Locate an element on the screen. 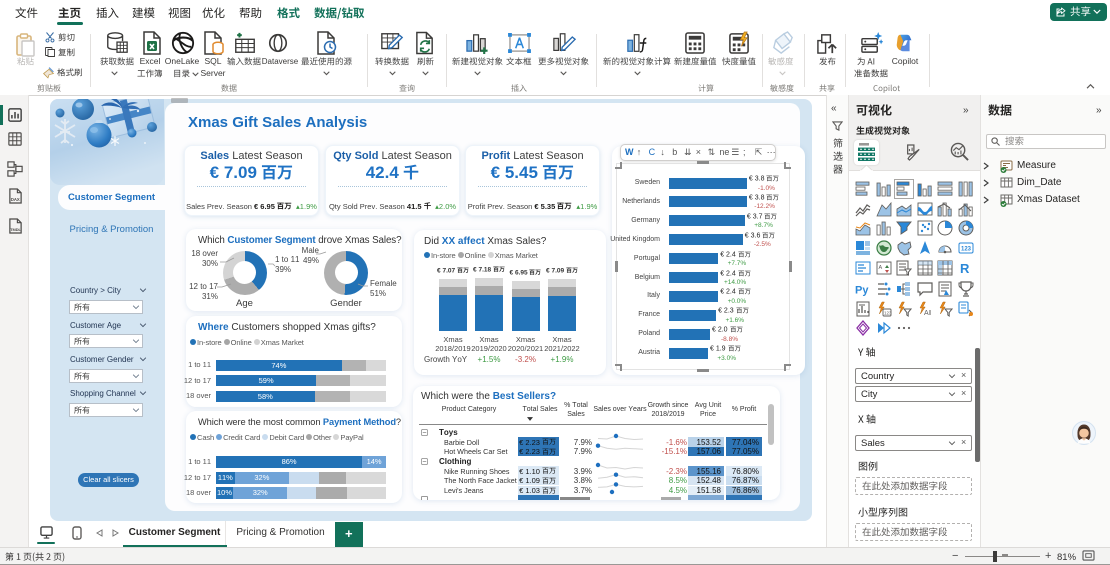  svg-text: DAX is located at coordinates (15, 199).